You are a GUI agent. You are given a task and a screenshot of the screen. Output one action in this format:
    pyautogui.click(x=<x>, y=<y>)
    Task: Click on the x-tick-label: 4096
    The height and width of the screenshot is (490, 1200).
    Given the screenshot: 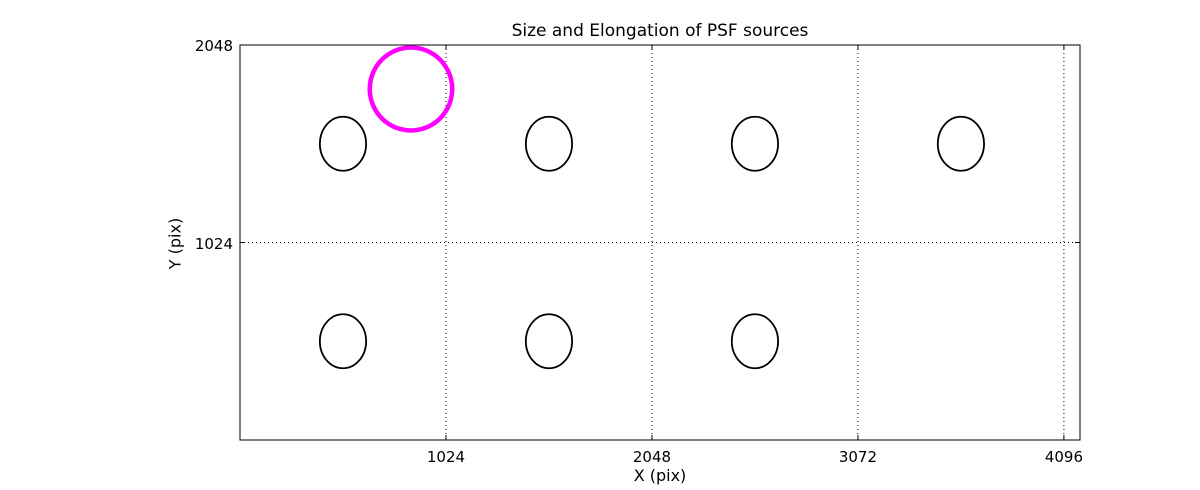 What is the action you would take?
    pyautogui.click(x=1063, y=457)
    